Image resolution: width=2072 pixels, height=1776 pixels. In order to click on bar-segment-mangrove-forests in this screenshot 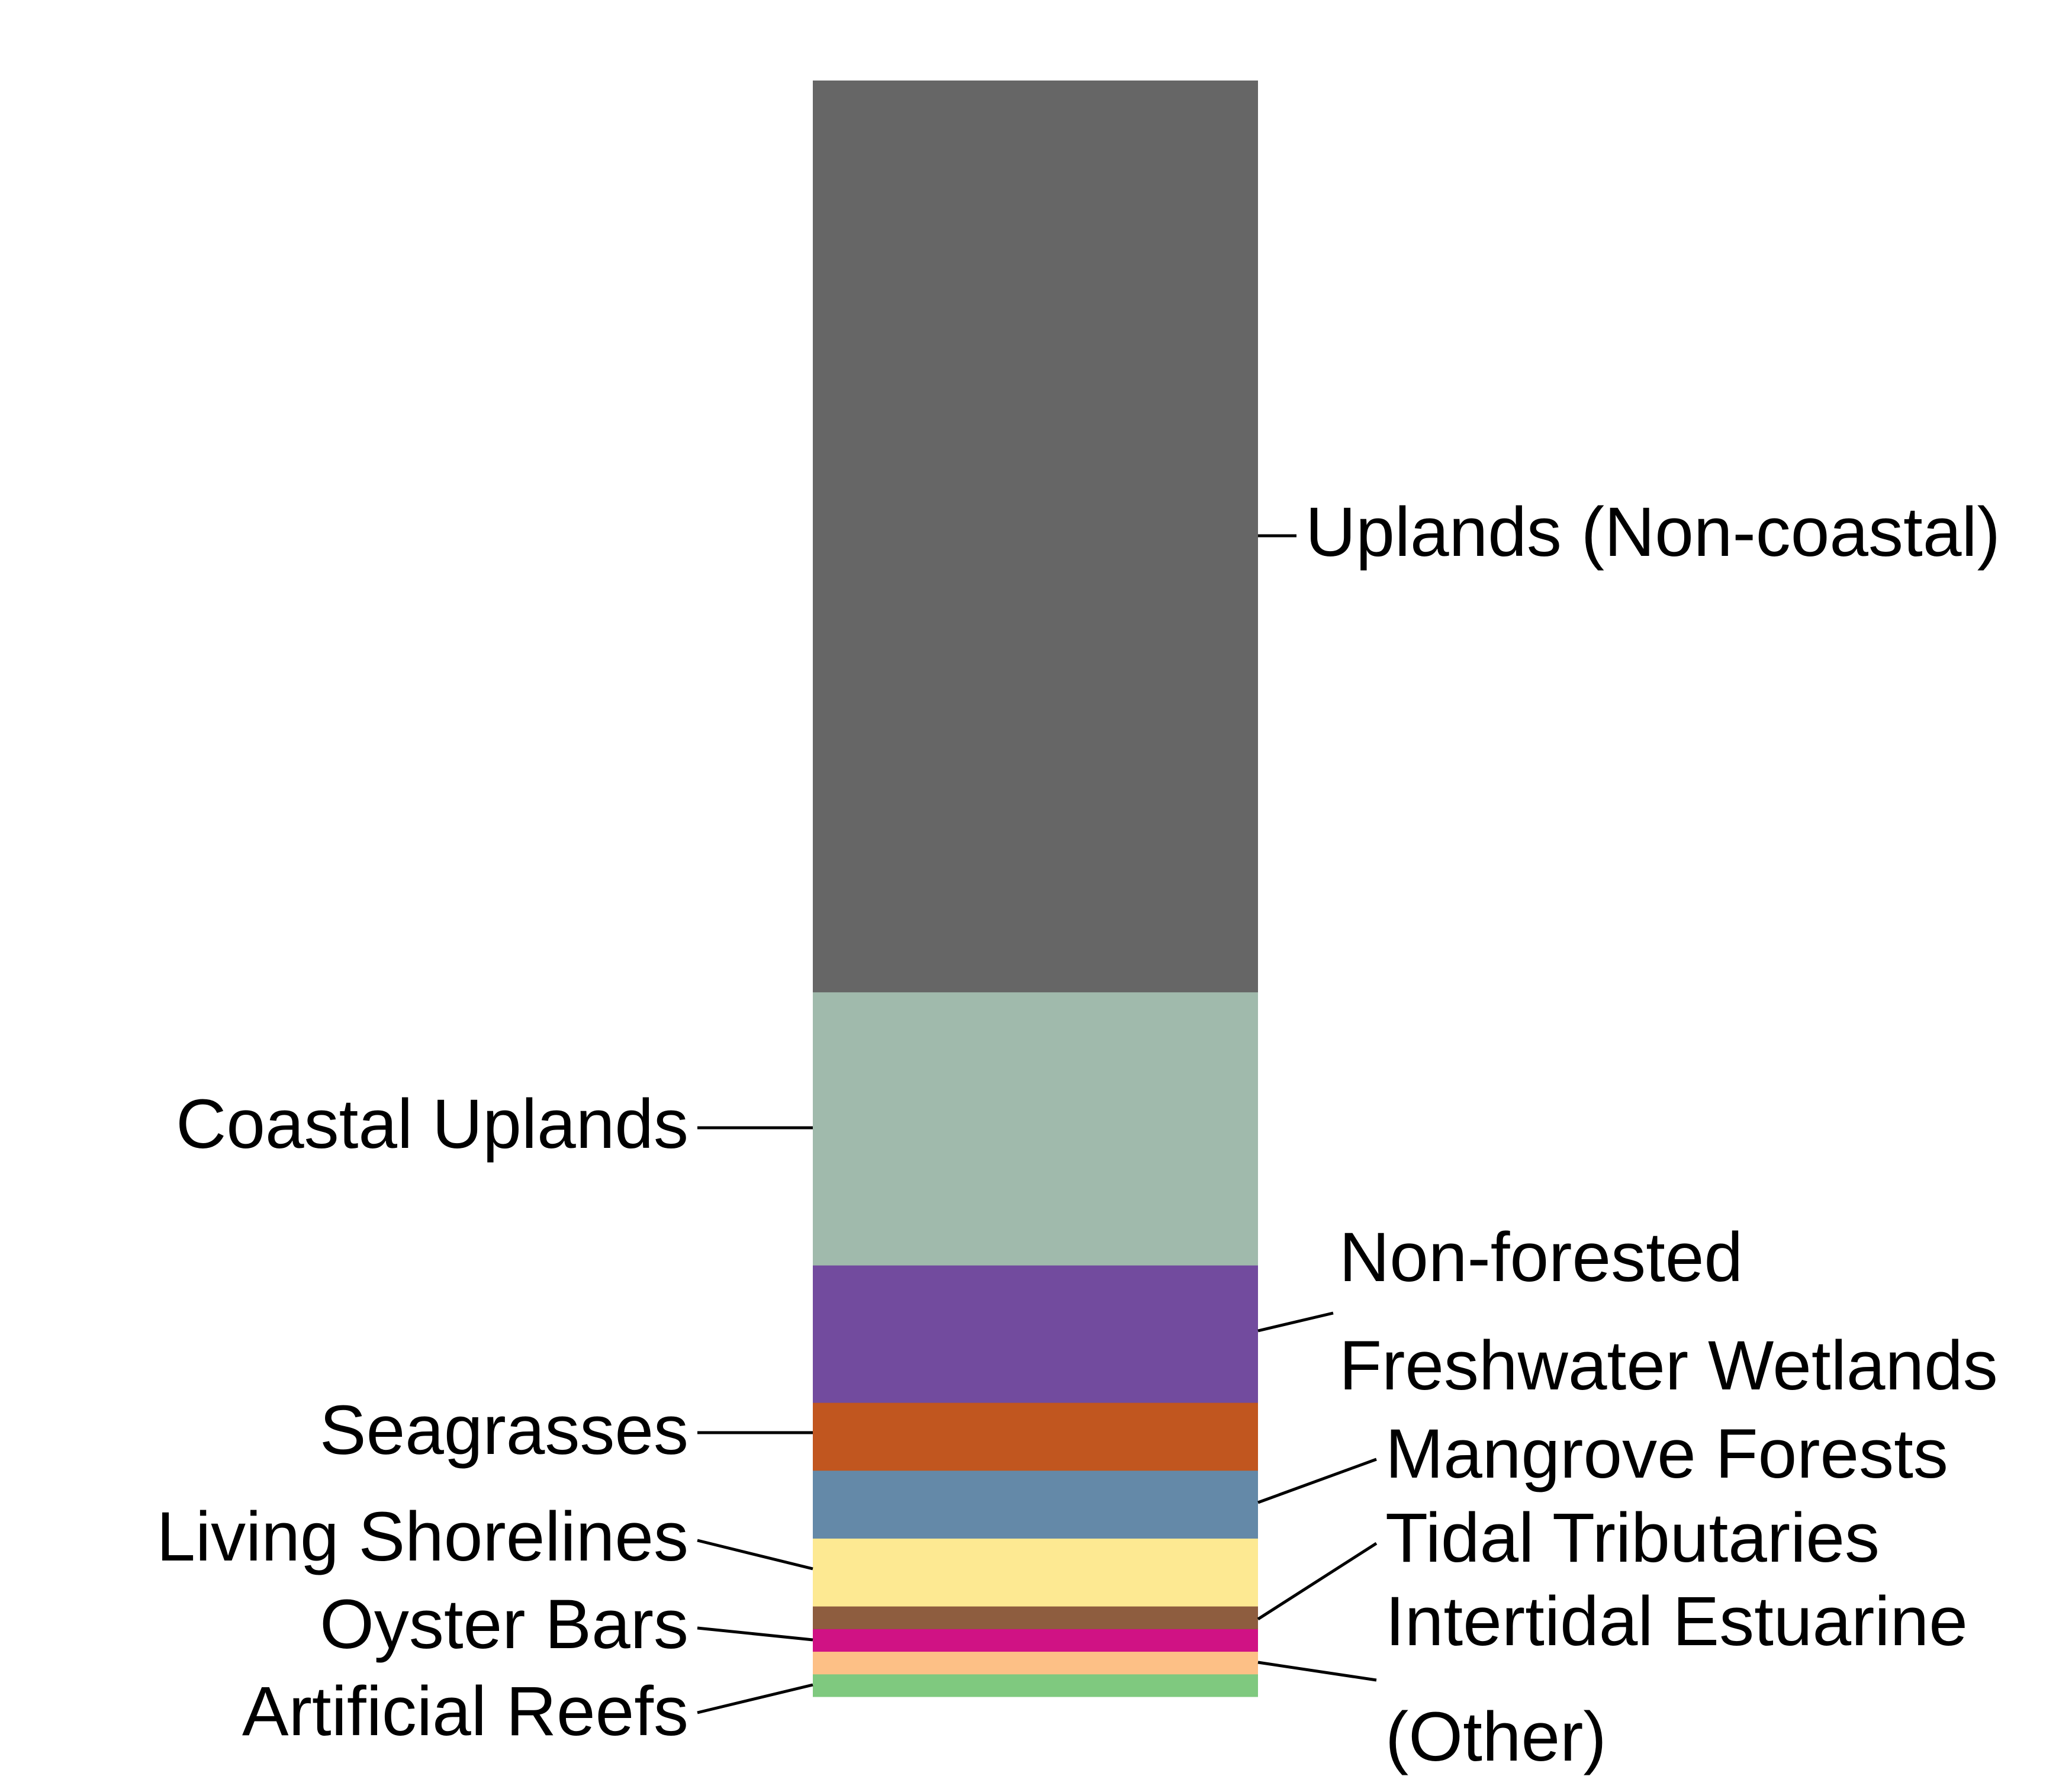, I will do `click(1035, 1504)`.